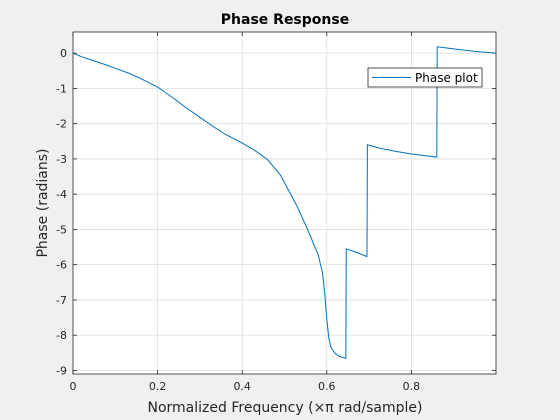  I want to click on x-tick-label: 0.8, so click(412, 386).